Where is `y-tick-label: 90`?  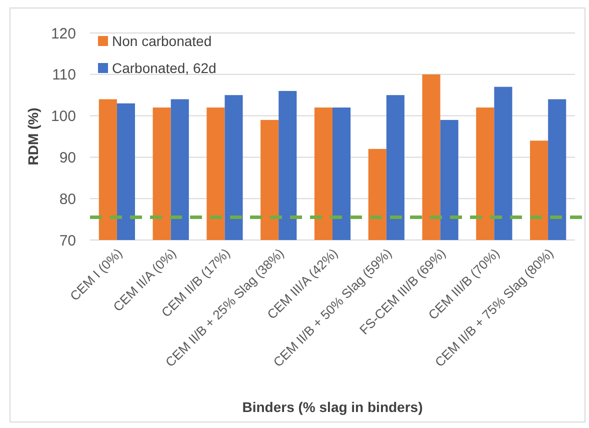
y-tick-label: 90 is located at coordinates (67, 157).